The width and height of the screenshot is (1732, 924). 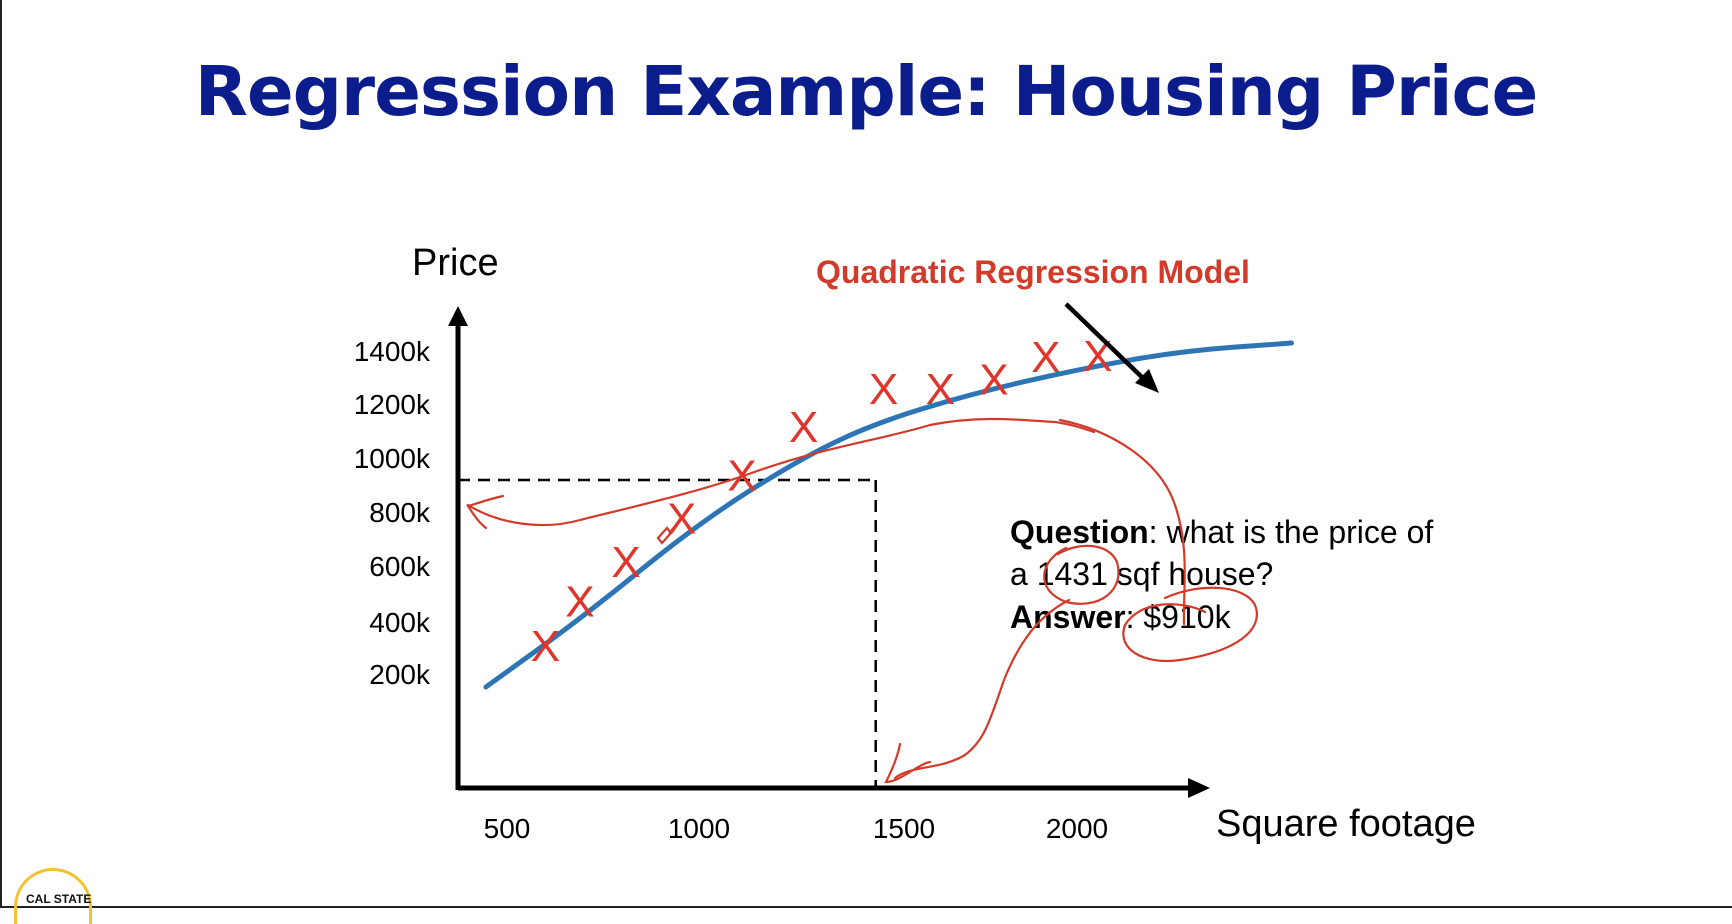 I want to click on pointer-head, so click(x=1147, y=381).